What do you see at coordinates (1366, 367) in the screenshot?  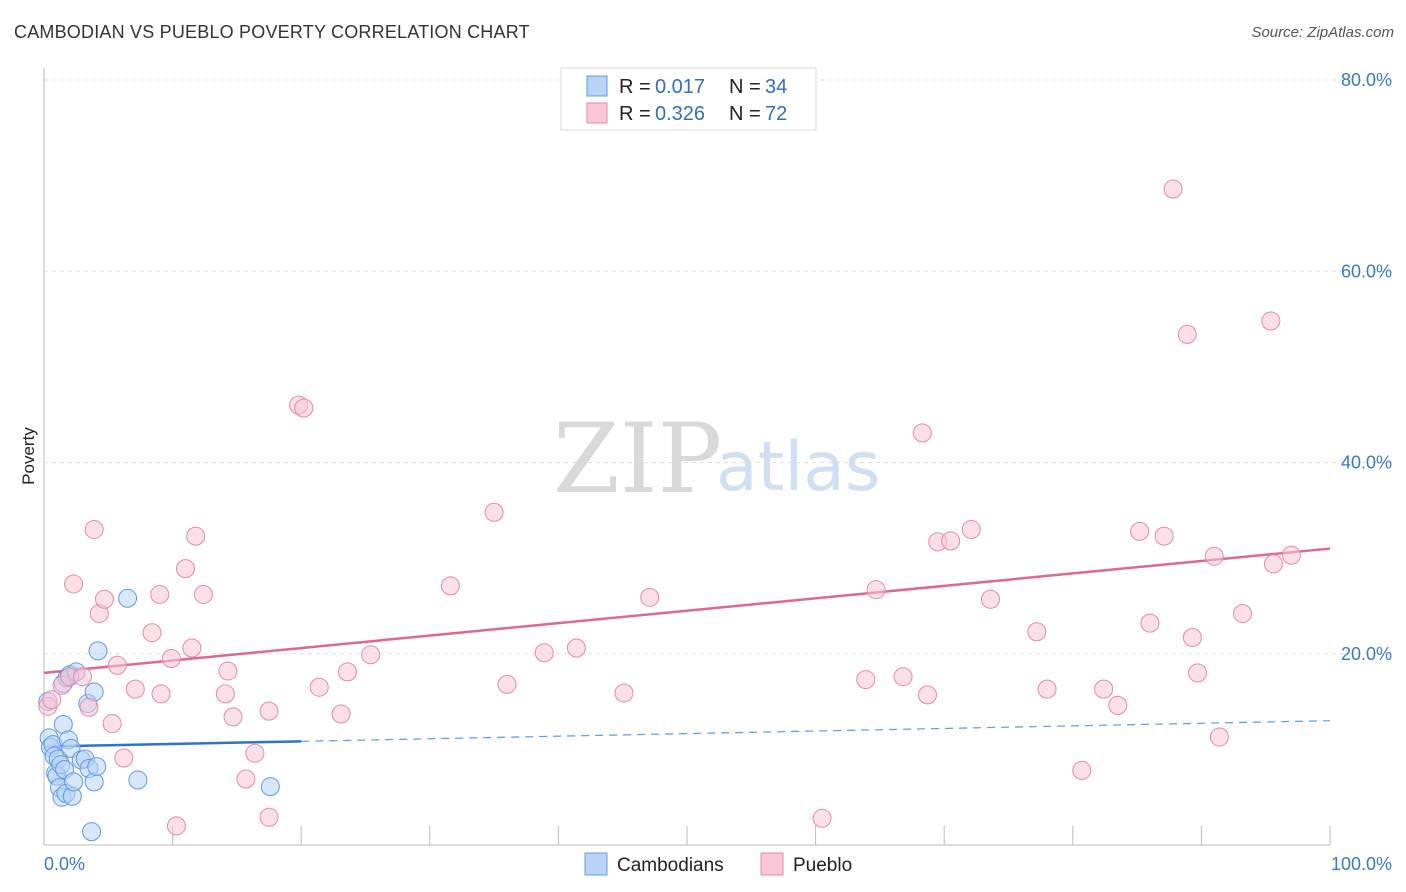 I see `y-tick-labels: 20.0% 40.0% 60.0% 80.0%` at bounding box center [1366, 367].